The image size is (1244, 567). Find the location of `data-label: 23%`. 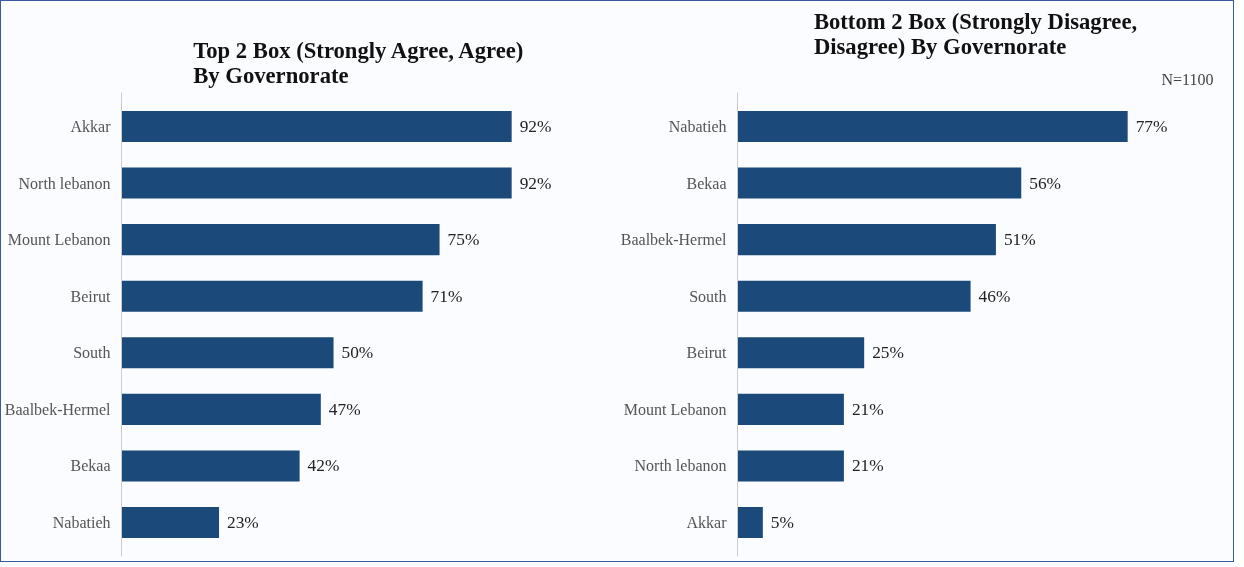

data-label: 23% is located at coordinates (243, 523).